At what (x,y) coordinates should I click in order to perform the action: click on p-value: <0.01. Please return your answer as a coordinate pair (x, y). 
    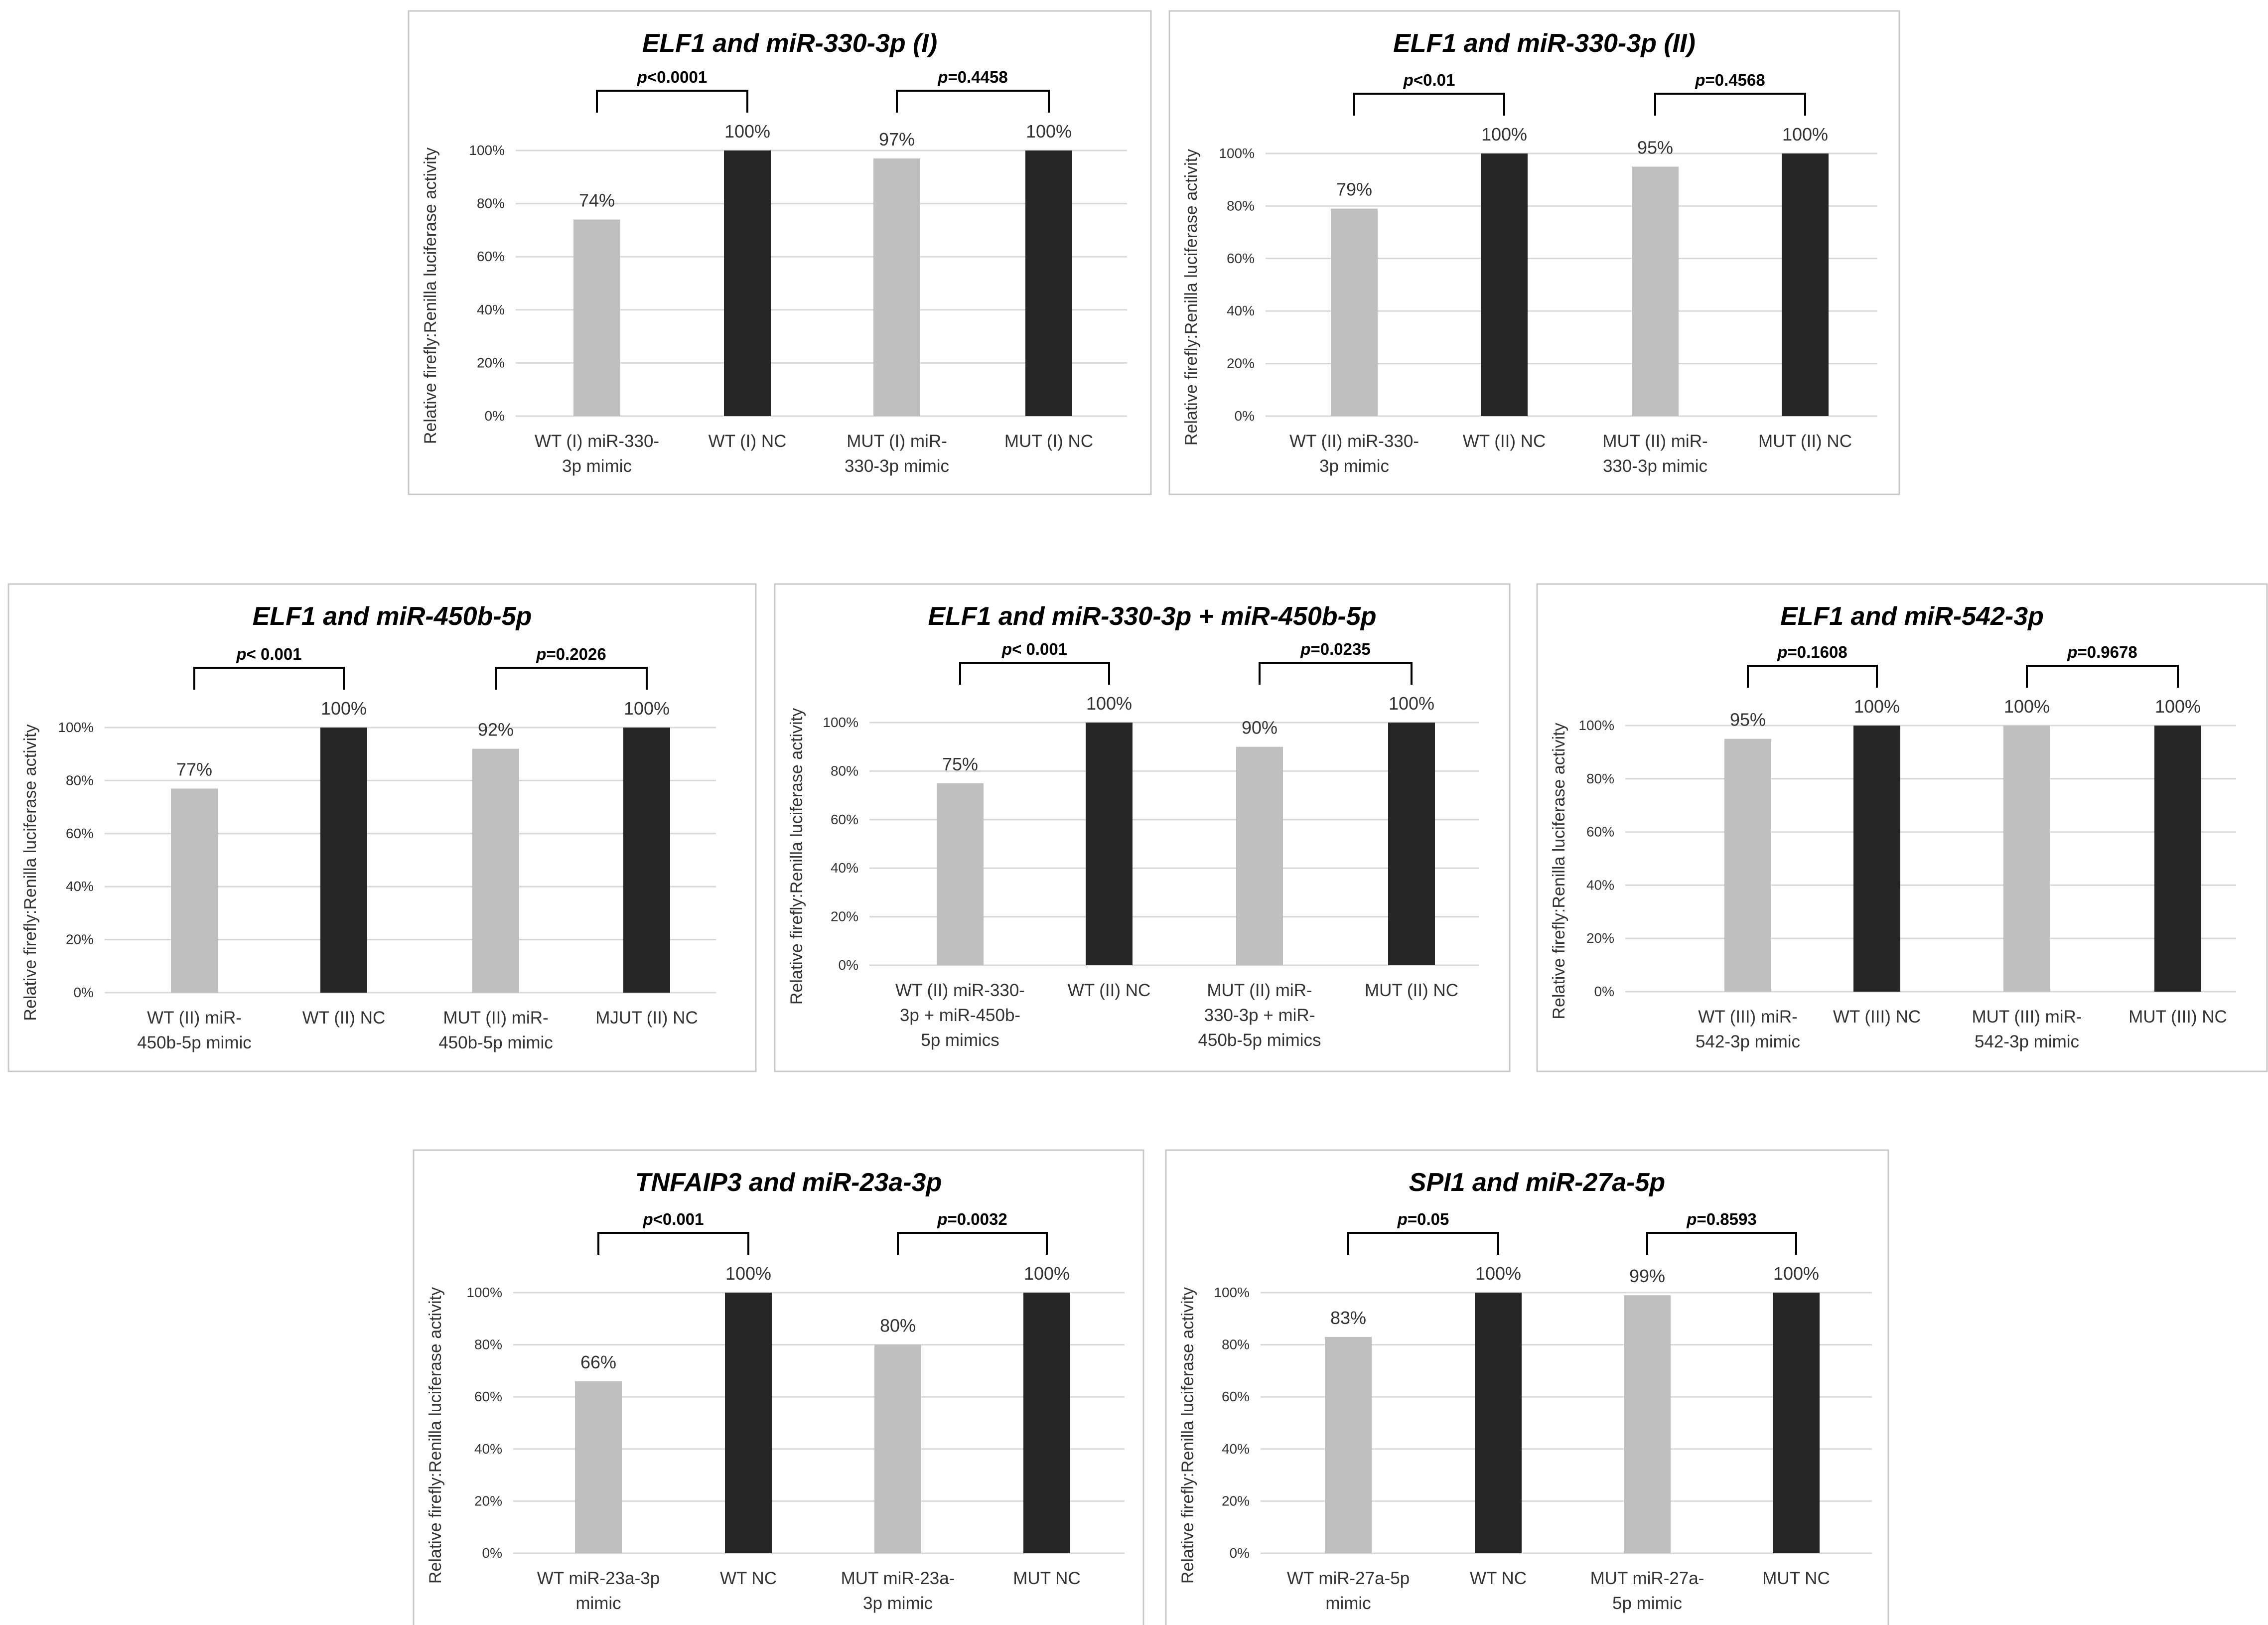
    Looking at the image, I should click on (1435, 80).